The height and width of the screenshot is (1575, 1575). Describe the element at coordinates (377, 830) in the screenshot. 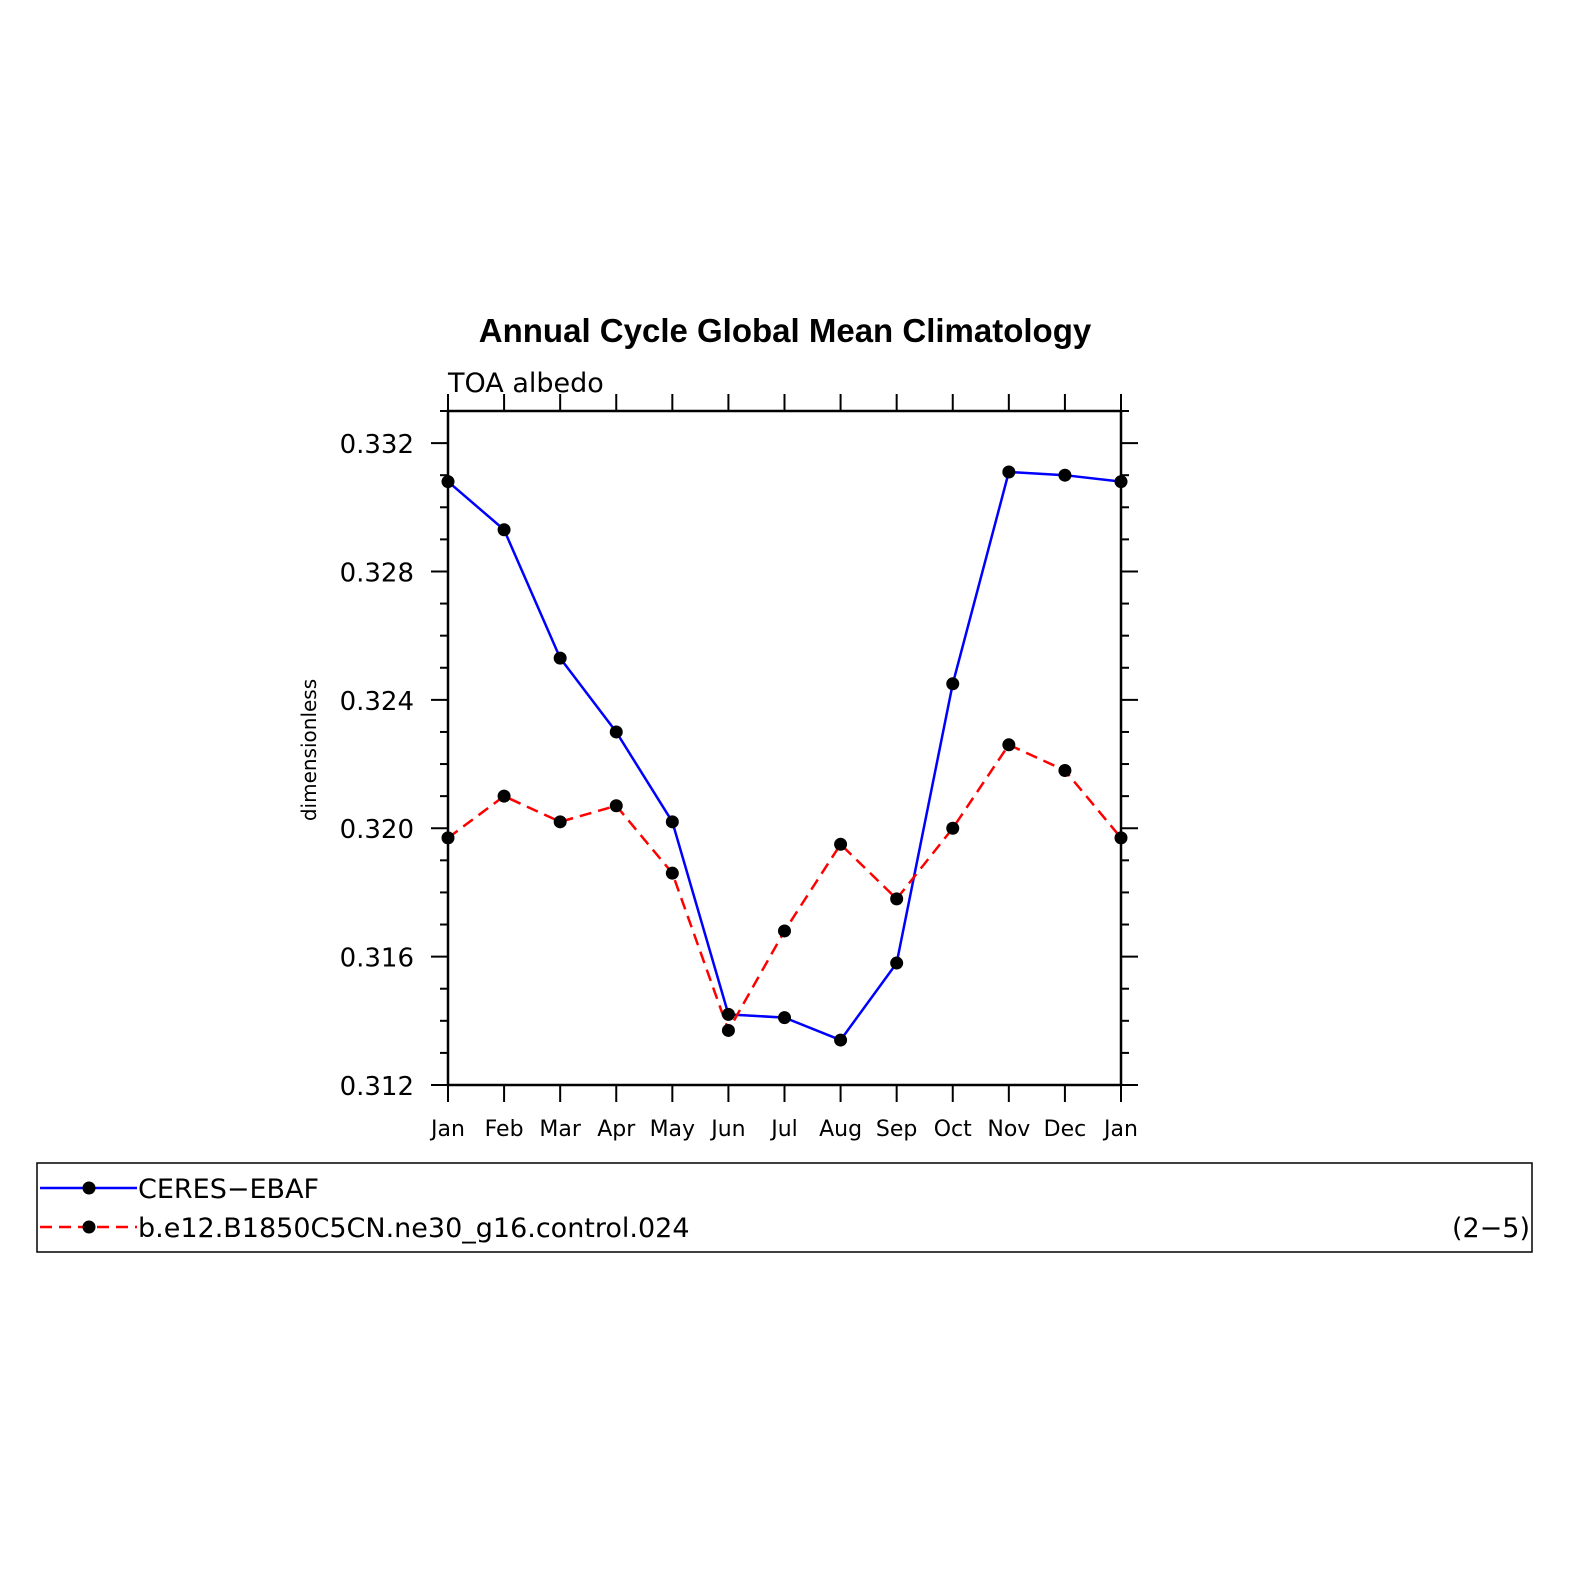

I see `y-tick-label: 0.320` at that location.